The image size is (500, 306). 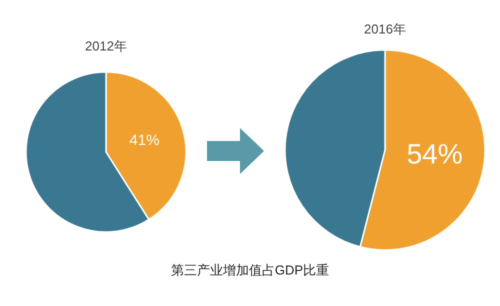 What do you see at coordinates (385, 28) in the screenshot?
I see `title: 2016年` at bounding box center [385, 28].